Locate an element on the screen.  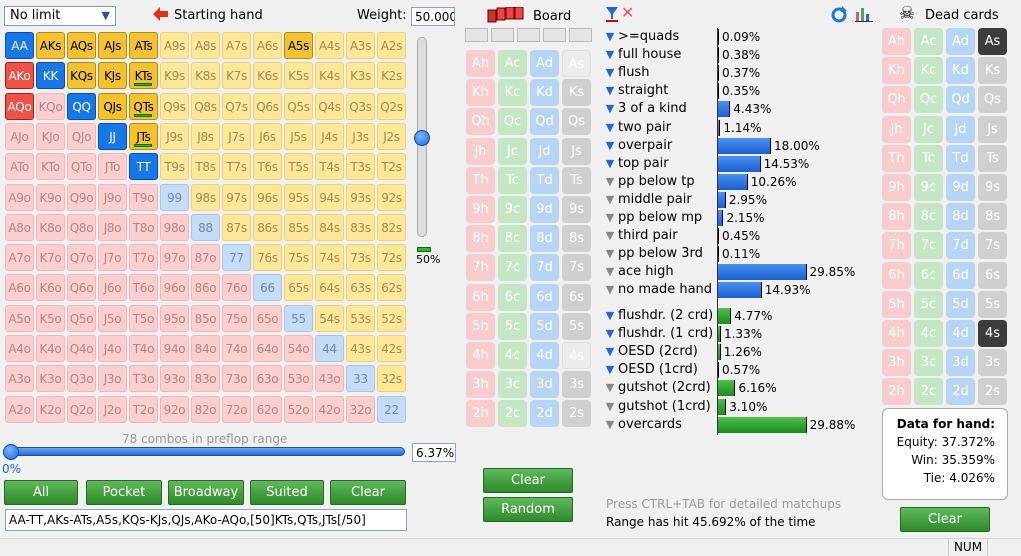
hand-cell-K5s: K5s is located at coordinates (298, 76).